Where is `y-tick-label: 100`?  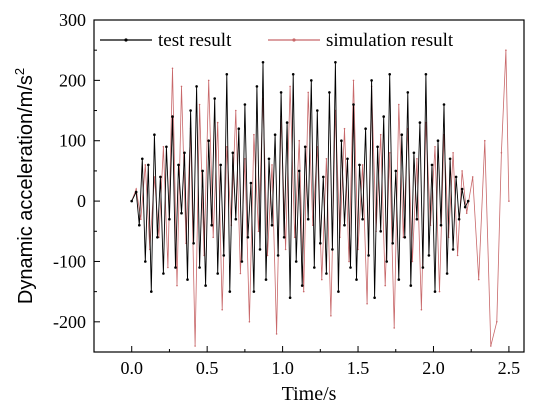 y-tick-label: 100 is located at coordinates (72, 141).